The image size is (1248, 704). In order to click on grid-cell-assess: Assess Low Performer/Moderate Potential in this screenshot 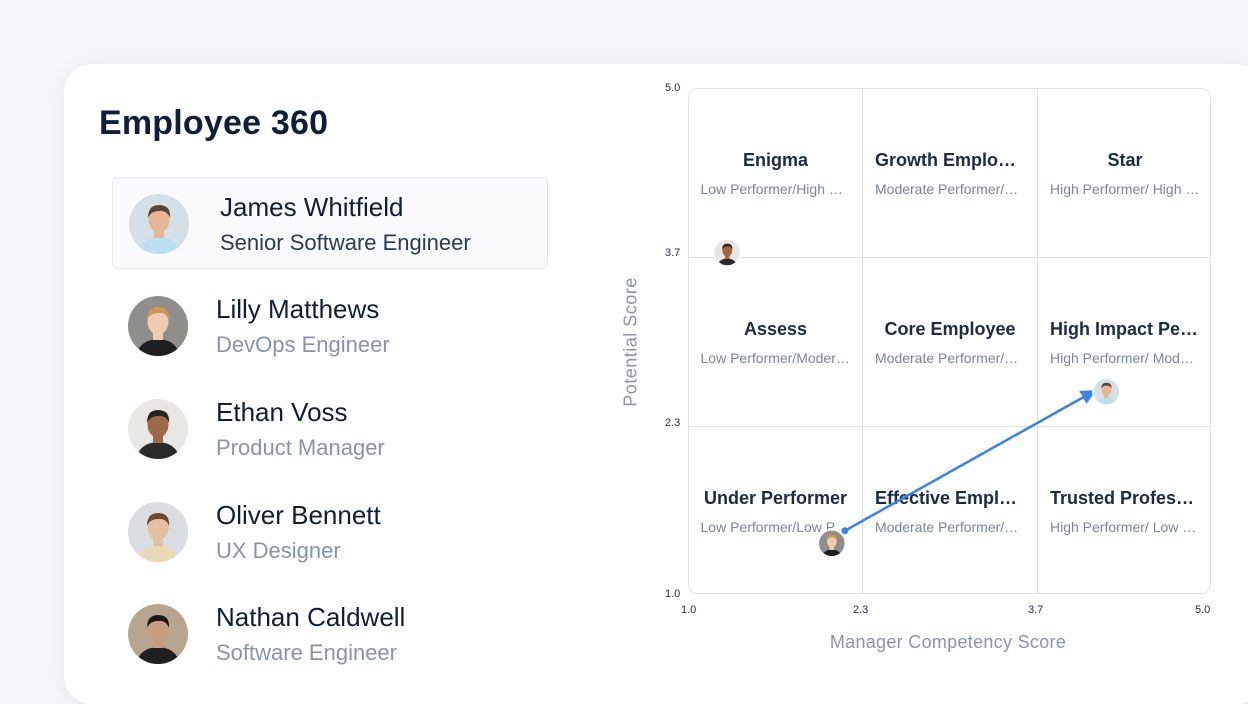, I will do `click(776, 342)`.